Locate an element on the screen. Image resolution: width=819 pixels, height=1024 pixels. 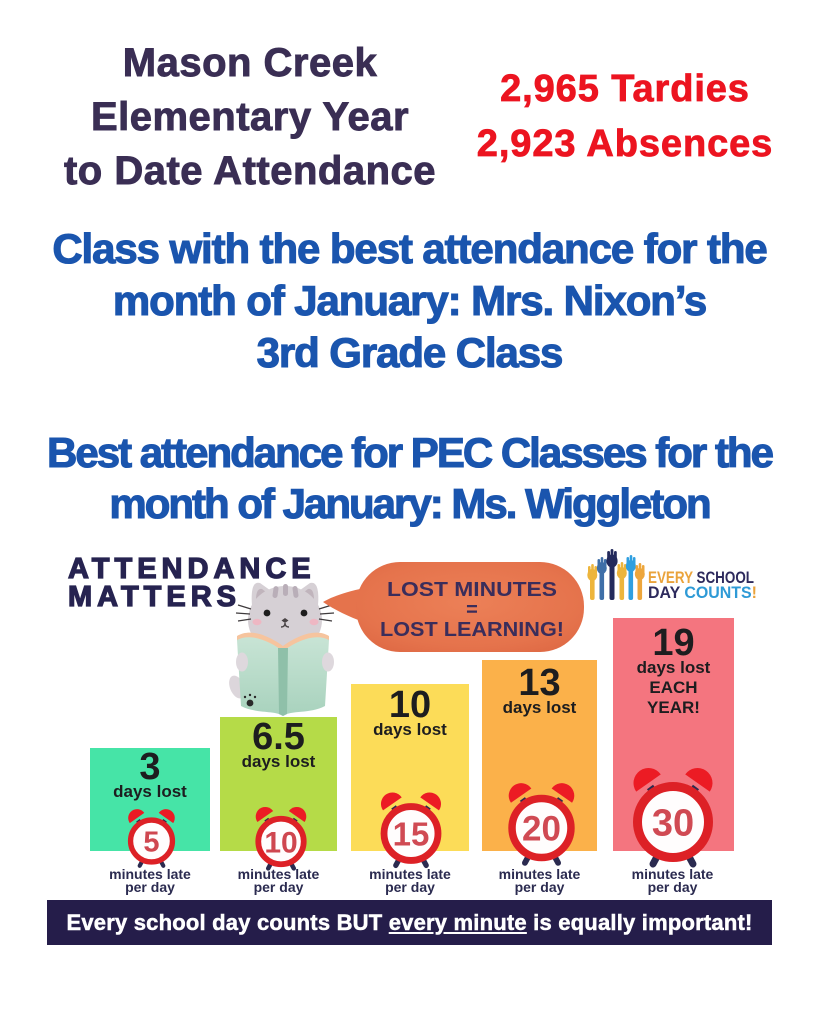
svg-text: 10 is located at coordinates (280, 842).